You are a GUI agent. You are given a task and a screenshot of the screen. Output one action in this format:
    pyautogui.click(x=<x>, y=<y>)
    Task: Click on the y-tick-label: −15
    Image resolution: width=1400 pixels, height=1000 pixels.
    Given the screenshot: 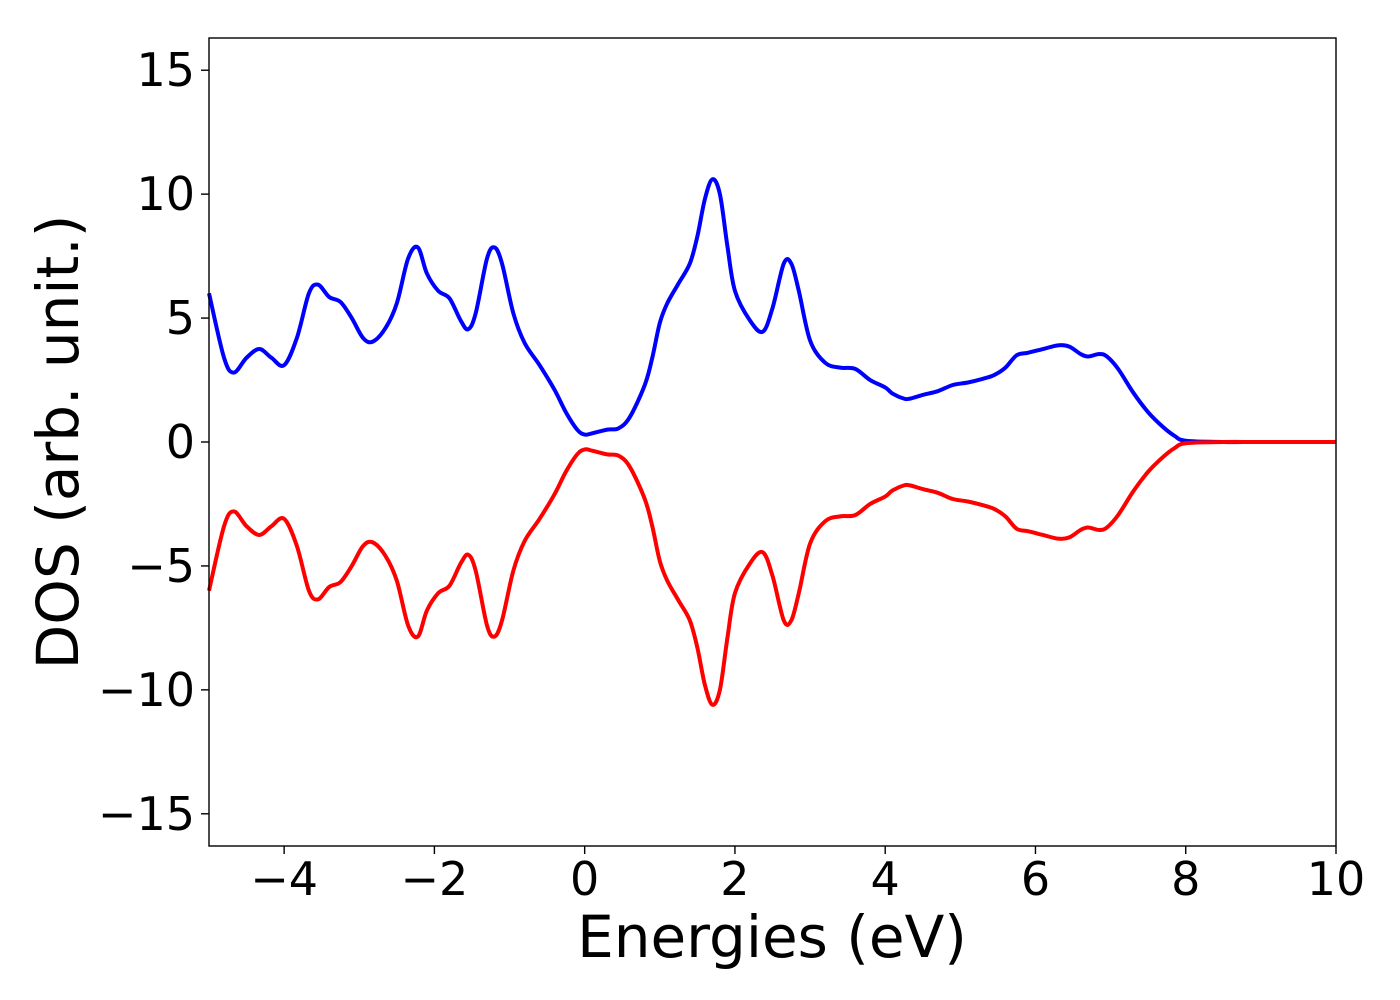 What is the action you would take?
    pyautogui.click(x=146, y=814)
    